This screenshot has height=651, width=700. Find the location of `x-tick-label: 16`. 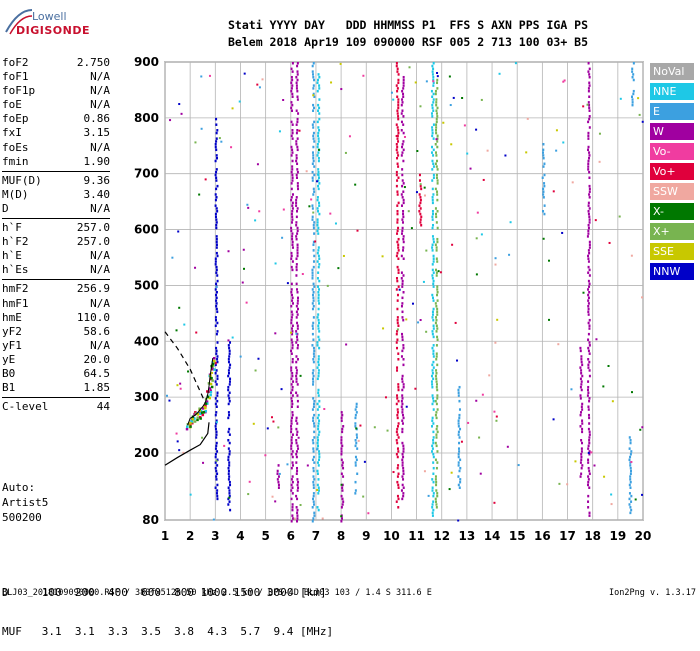

x-tick-label: 16 is located at coordinates (542, 536).